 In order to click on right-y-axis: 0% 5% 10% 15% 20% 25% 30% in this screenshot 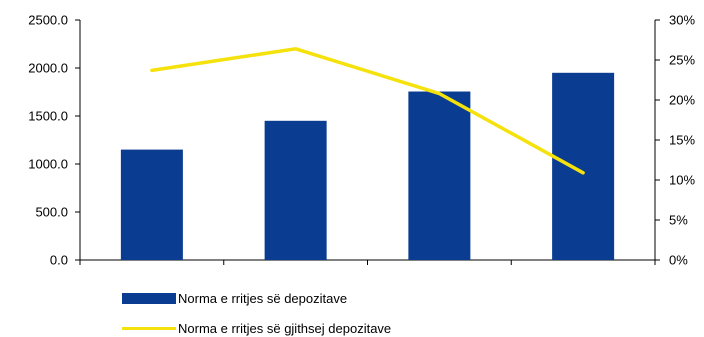, I will do `click(674, 140)`.